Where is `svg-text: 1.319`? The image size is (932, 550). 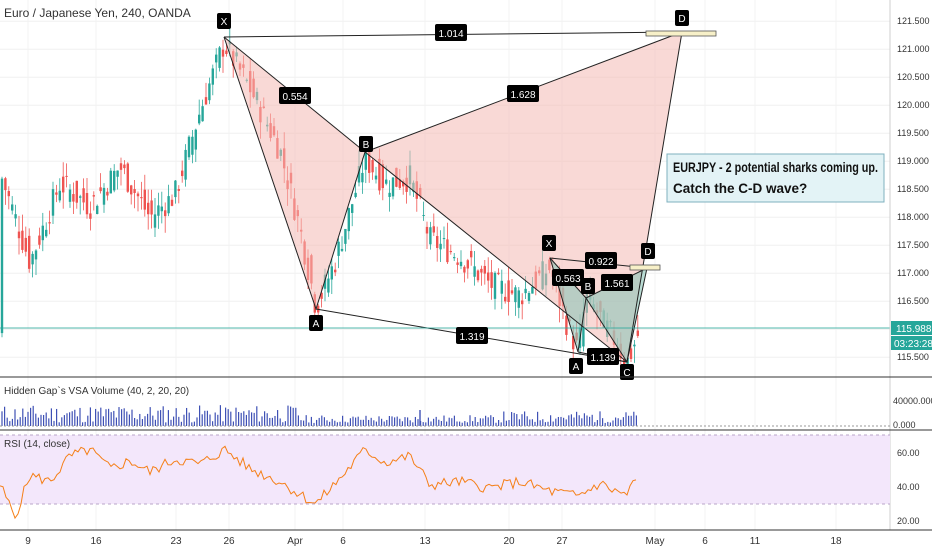
svg-text: 1.319 is located at coordinates (471, 337).